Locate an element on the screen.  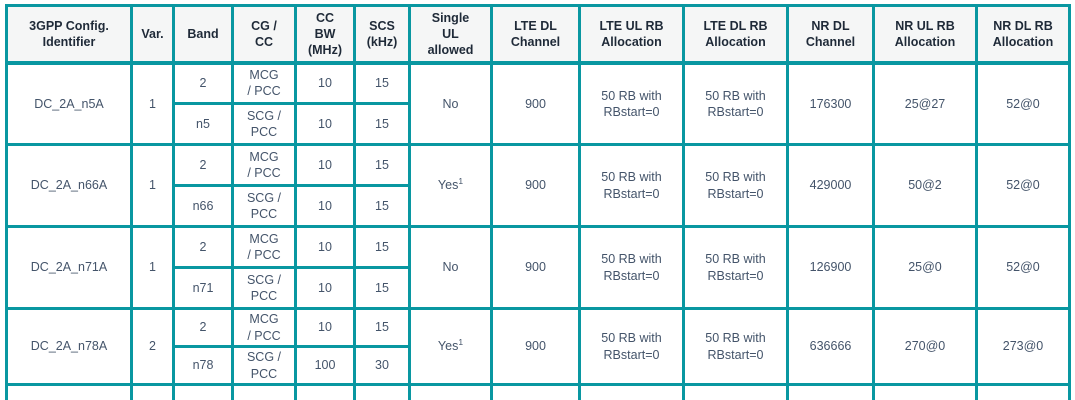
nr-dl-channel-cell: 126900 is located at coordinates (830, 267).